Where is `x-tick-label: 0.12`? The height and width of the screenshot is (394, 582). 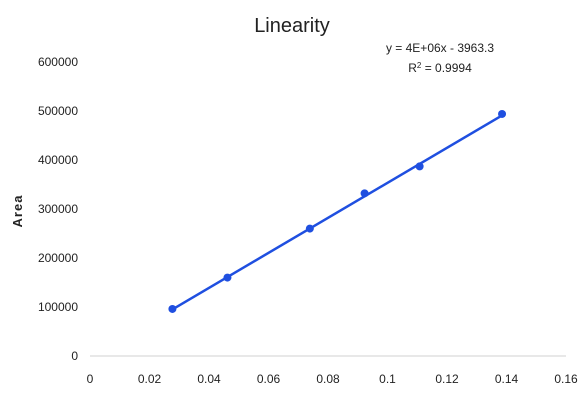 x-tick-label: 0.12 is located at coordinates (447, 379).